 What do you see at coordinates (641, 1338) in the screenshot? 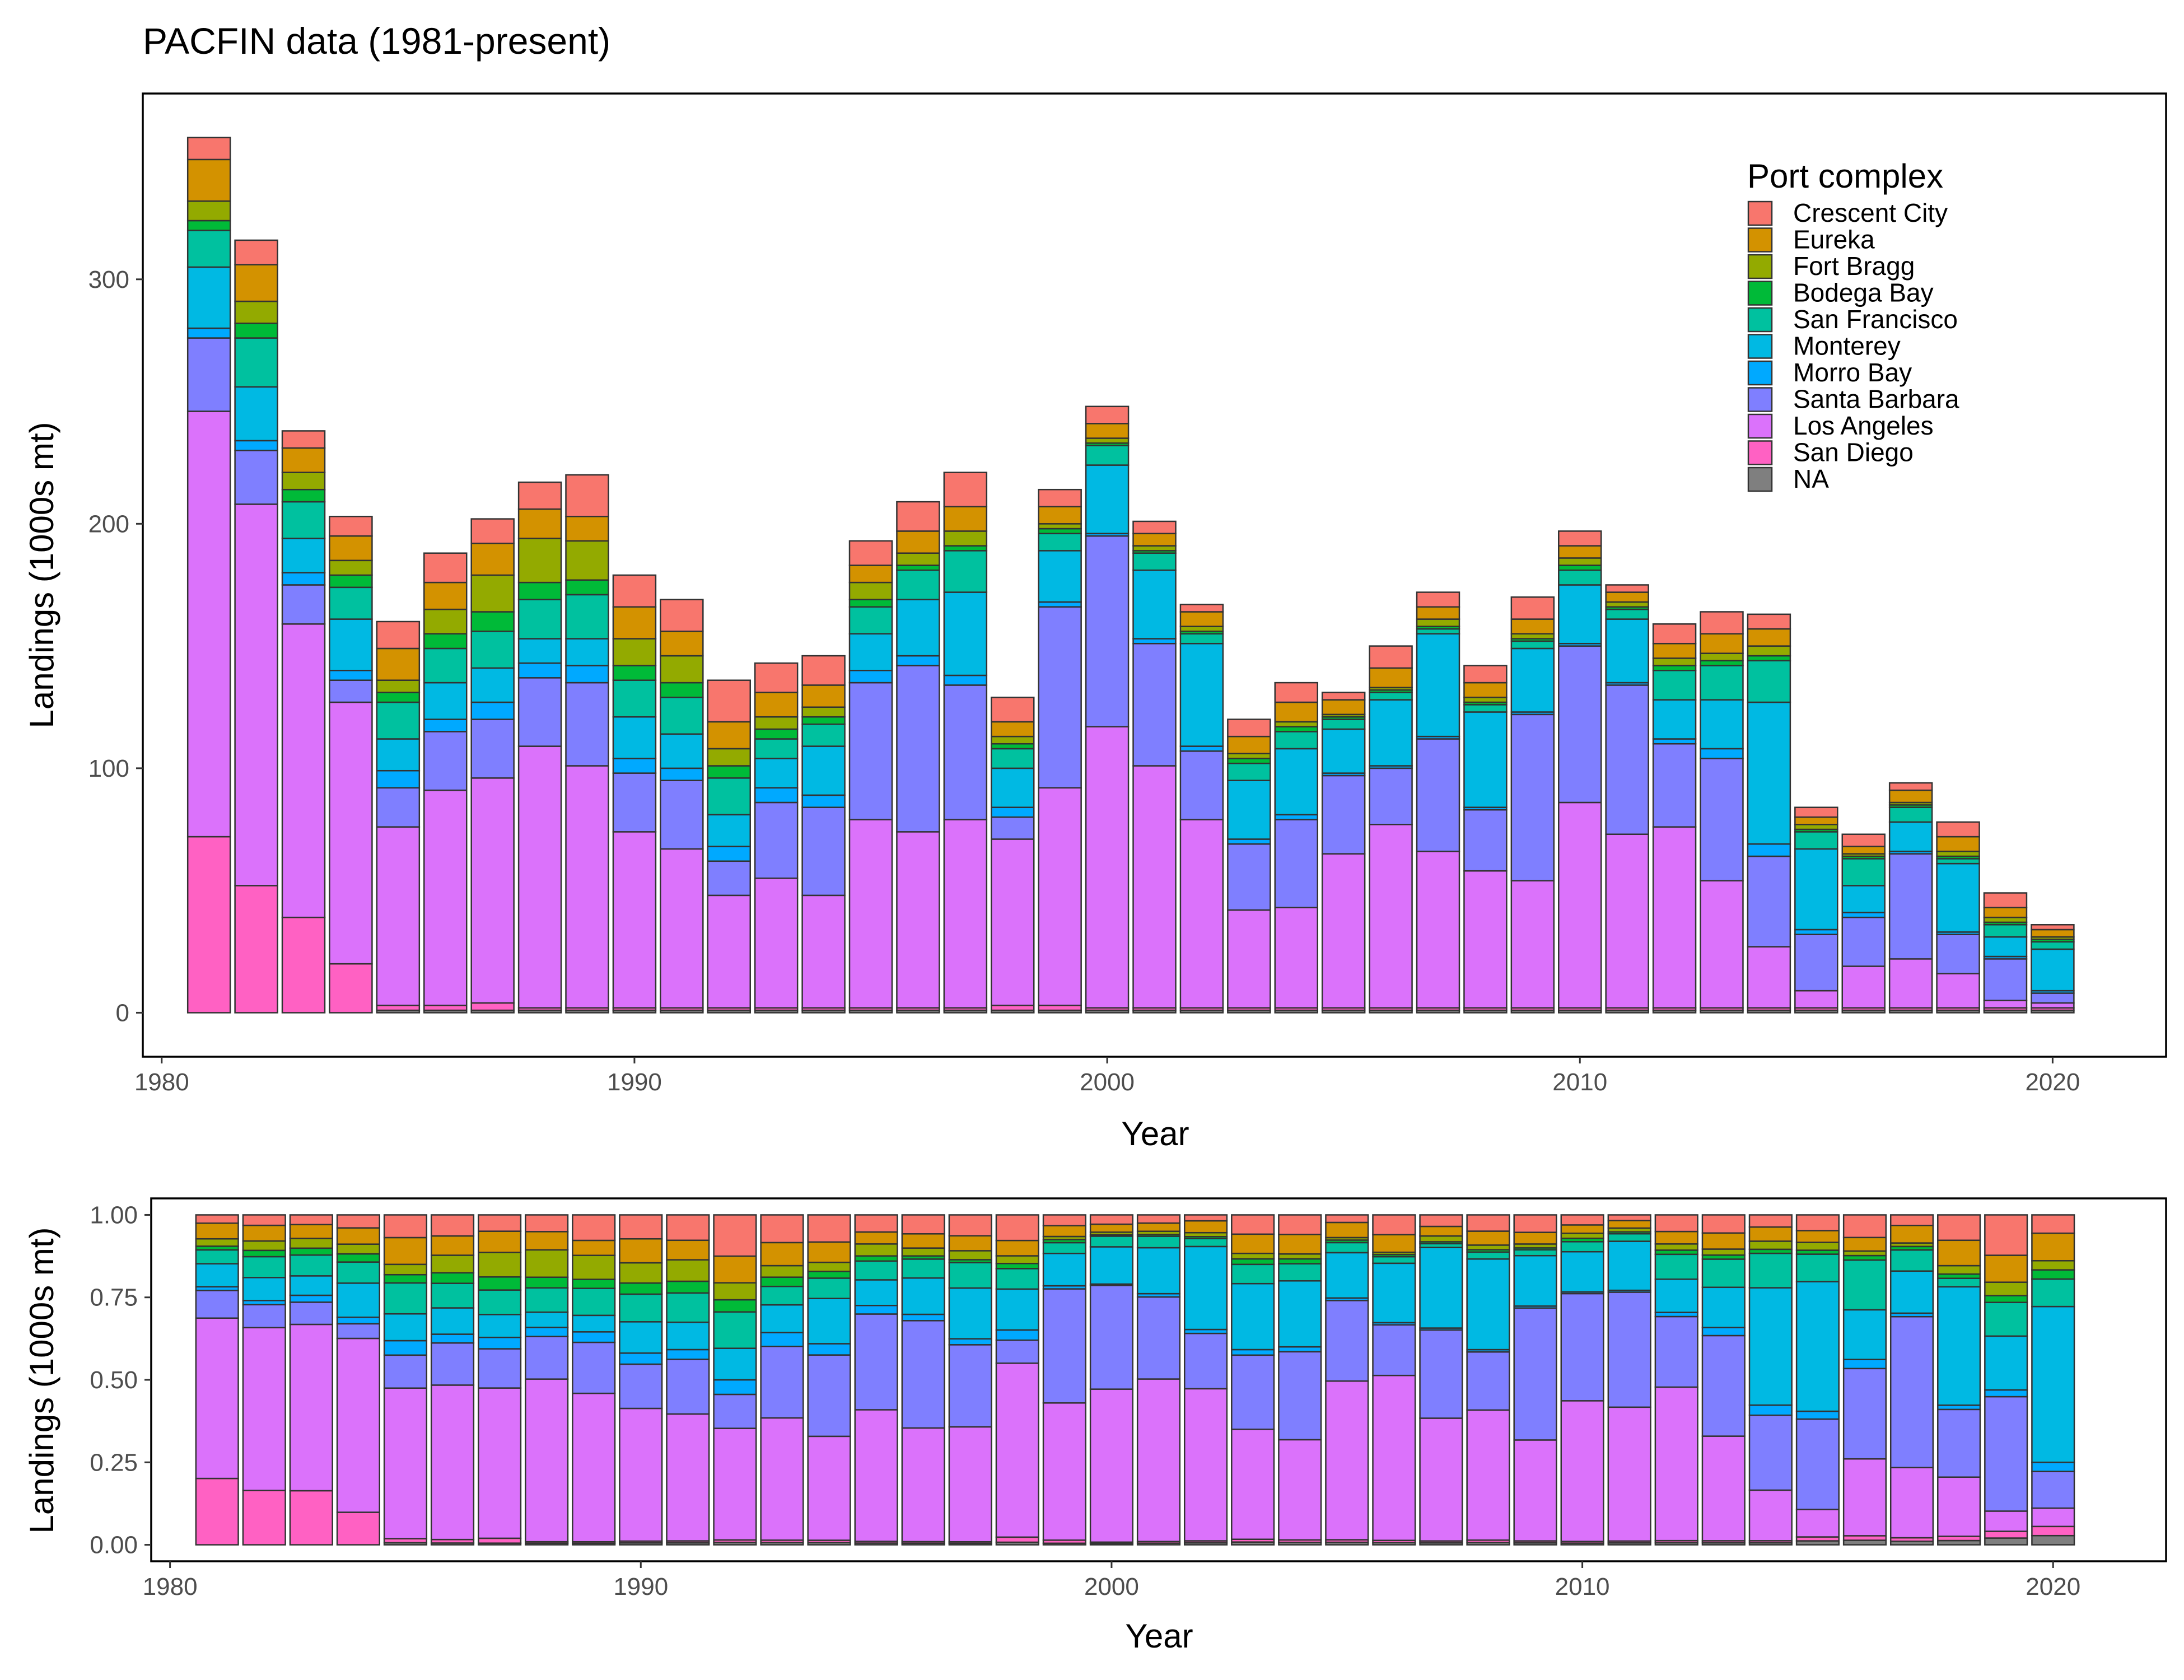
I see `prop-bar-1990-monterey` at bounding box center [641, 1338].